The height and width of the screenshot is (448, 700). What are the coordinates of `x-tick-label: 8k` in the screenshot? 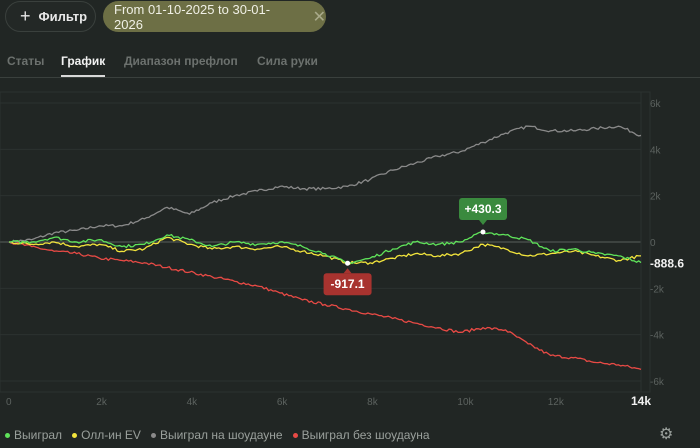 It's located at (373, 402).